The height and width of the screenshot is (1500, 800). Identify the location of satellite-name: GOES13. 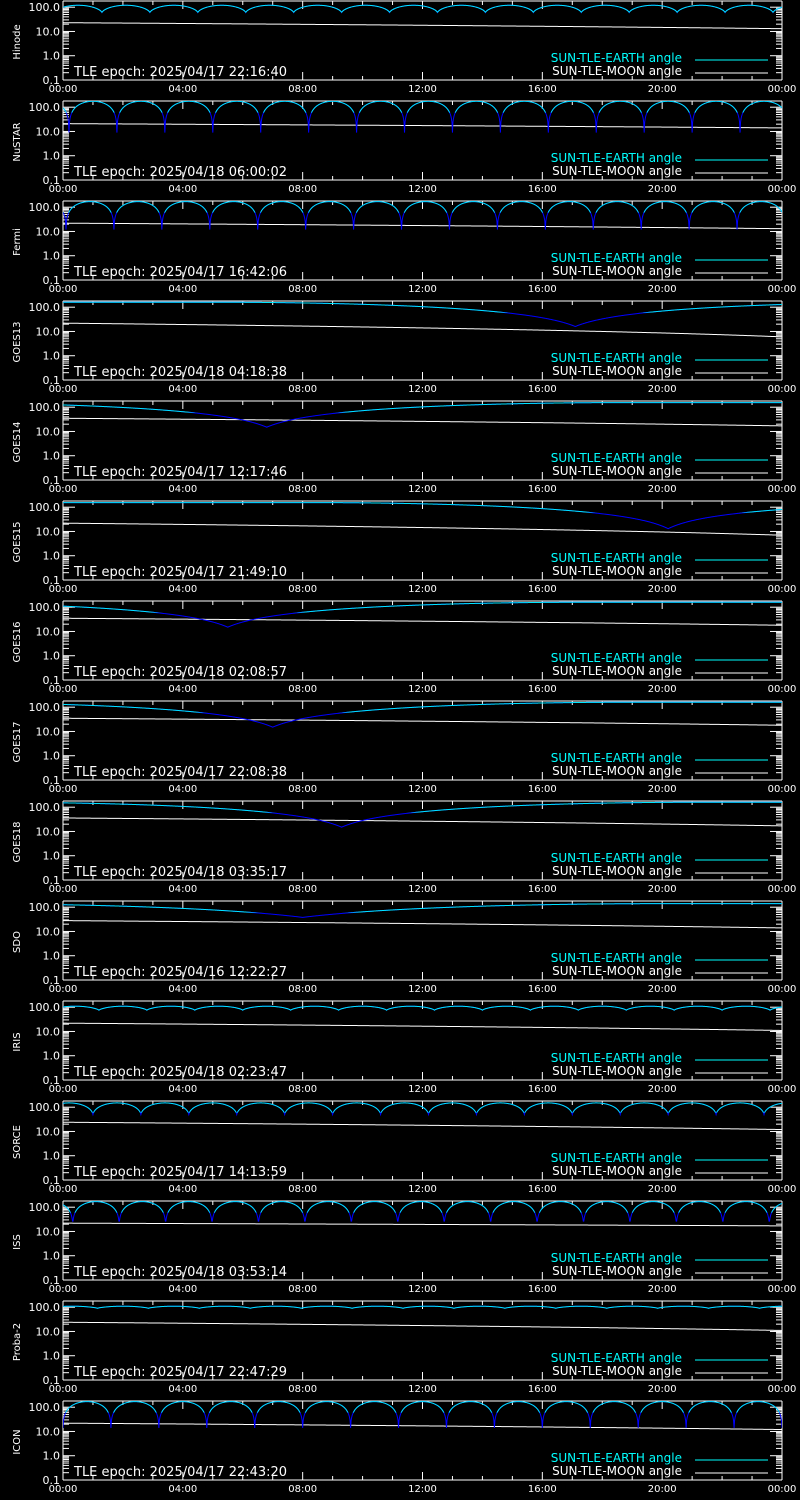
(17, 341).